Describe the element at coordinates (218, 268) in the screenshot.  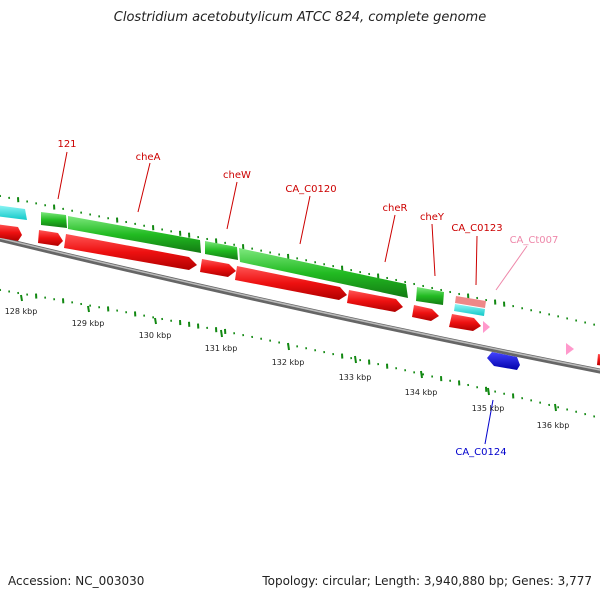
I see `cds-arrow-cheW` at that location.